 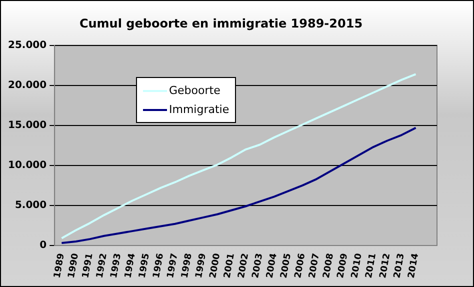 What do you see at coordinates (131, 266) in the screenshot?
I see `x-tick-label: 1994` at bounding box center [131, 266].